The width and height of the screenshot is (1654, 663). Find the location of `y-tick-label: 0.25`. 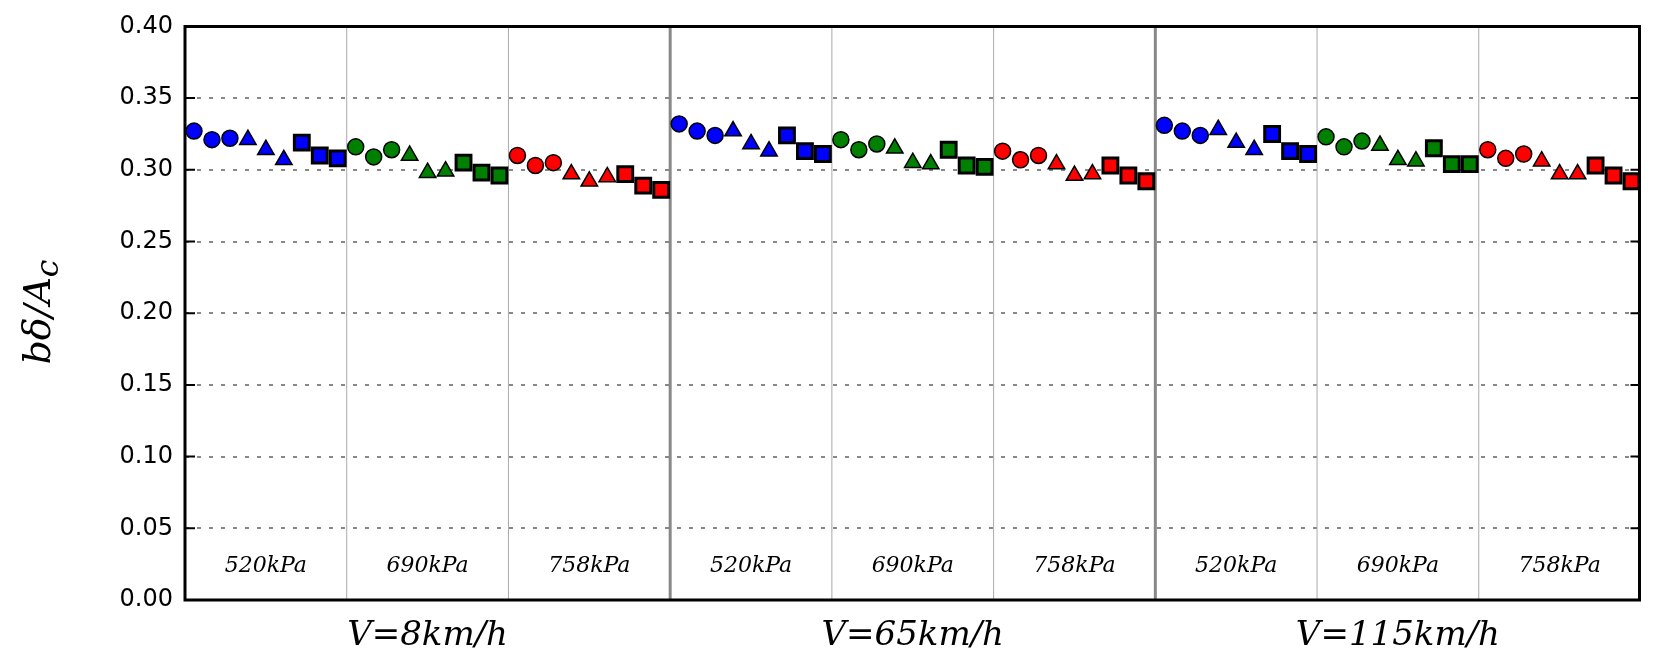

y-tick-label: 0.25 is located at coordinates (146, 239).